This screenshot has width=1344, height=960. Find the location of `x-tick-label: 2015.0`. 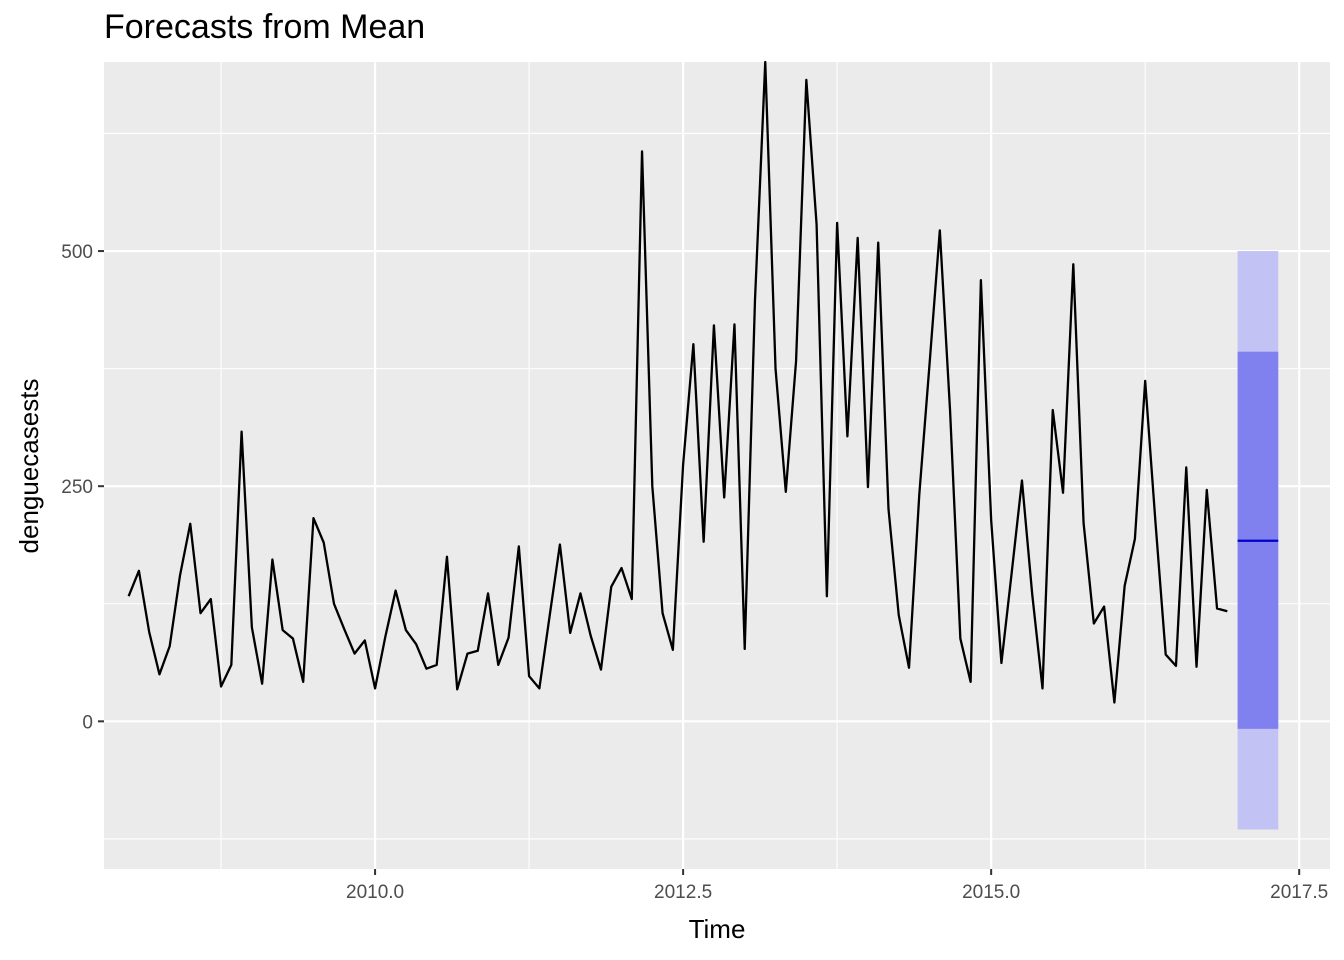

x-tick-label: 2015.0 is located at coordinates (991, 892).